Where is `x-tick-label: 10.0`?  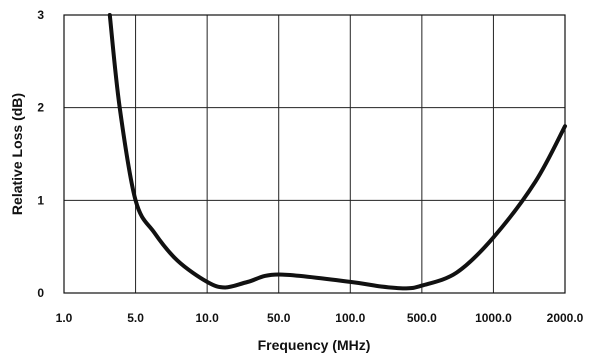 x-tick-label: 10.0 is located at coordinates (207, 318).